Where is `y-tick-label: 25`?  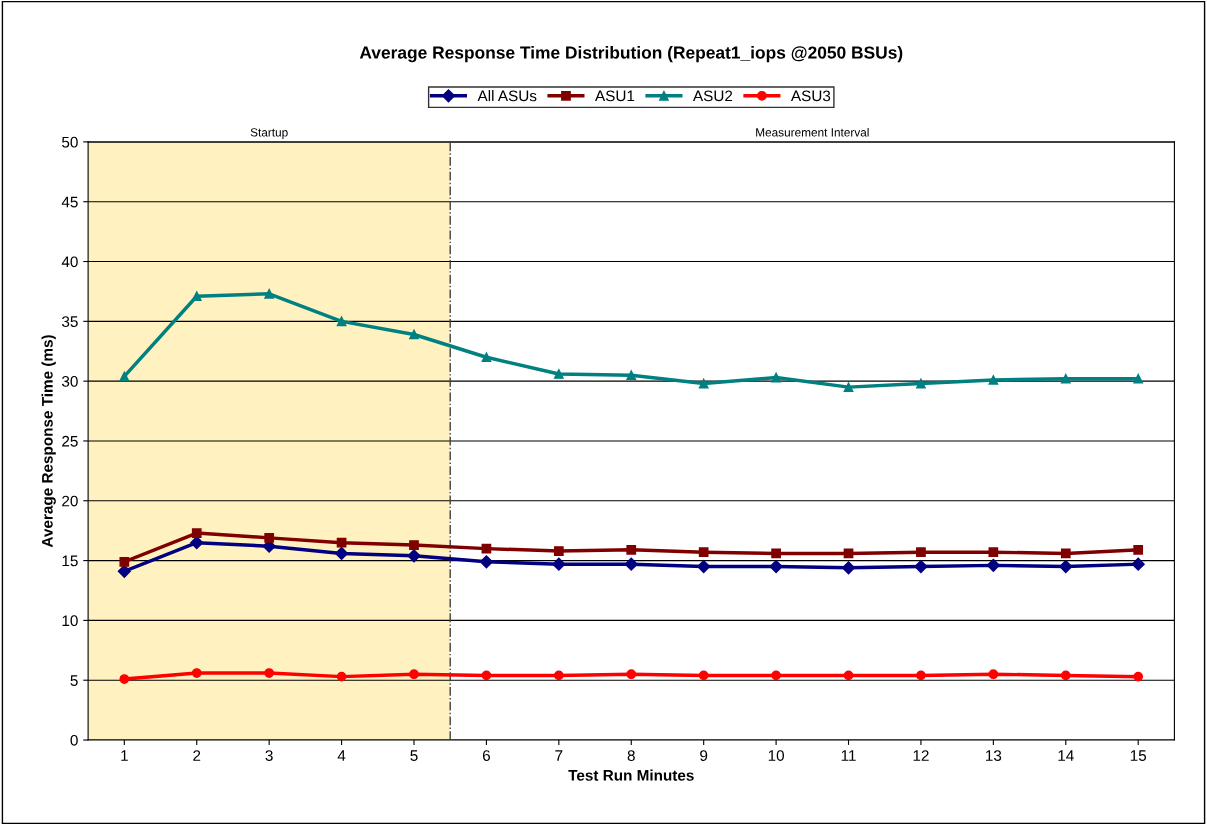 y-tick-label: 25 is located at coordinates (70, 441).